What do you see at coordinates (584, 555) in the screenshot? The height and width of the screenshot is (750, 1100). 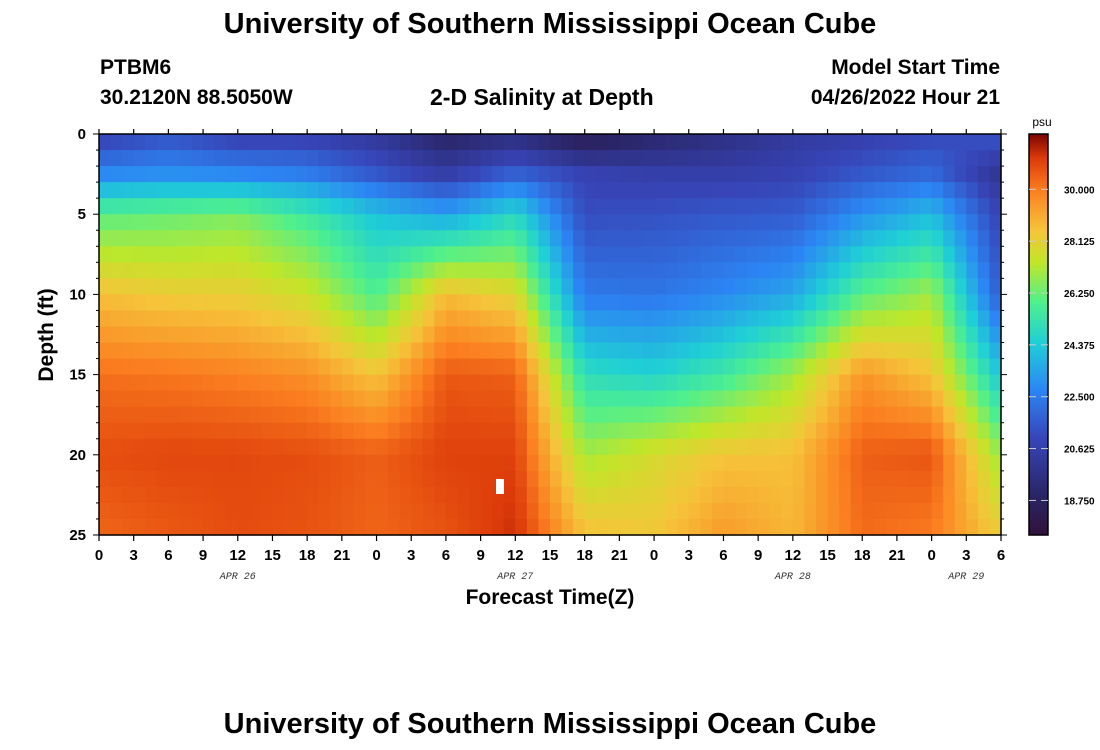 I see `x-tick-label: 18` at bounding box center [584, 555].